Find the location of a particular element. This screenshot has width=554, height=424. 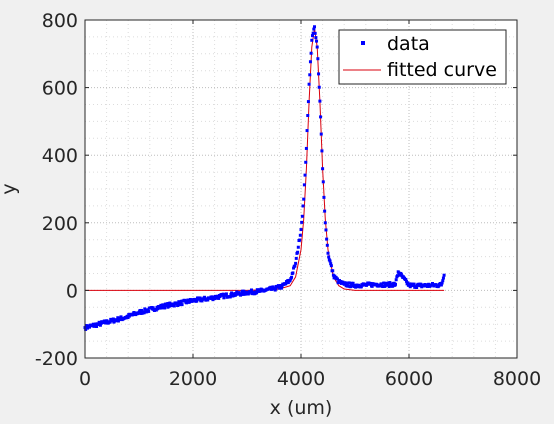

legend-label-data: data is located at coordinates (408, 44).